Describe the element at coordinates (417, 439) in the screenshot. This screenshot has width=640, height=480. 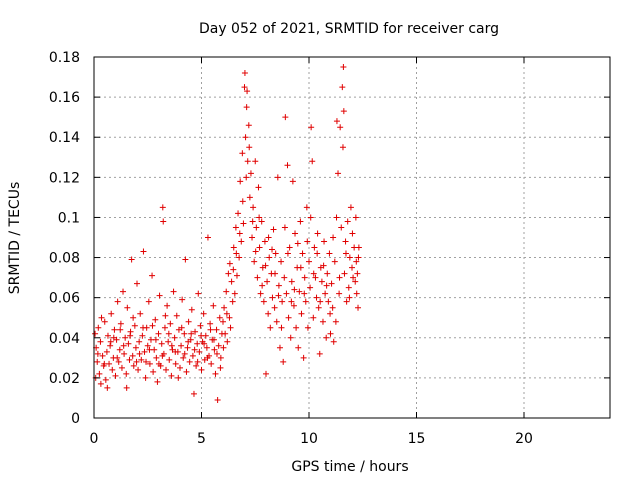
I see `x-tick-label: 15` at that location.